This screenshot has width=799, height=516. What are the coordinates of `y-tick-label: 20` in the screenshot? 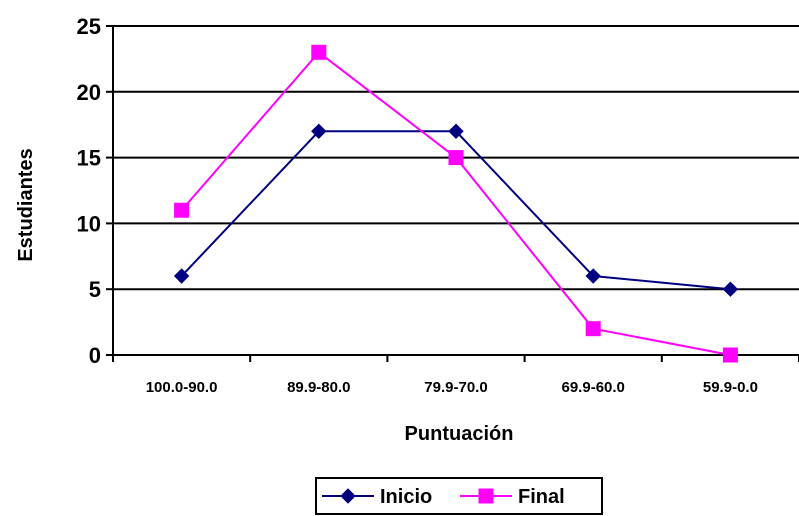 It's located at (89, 92).